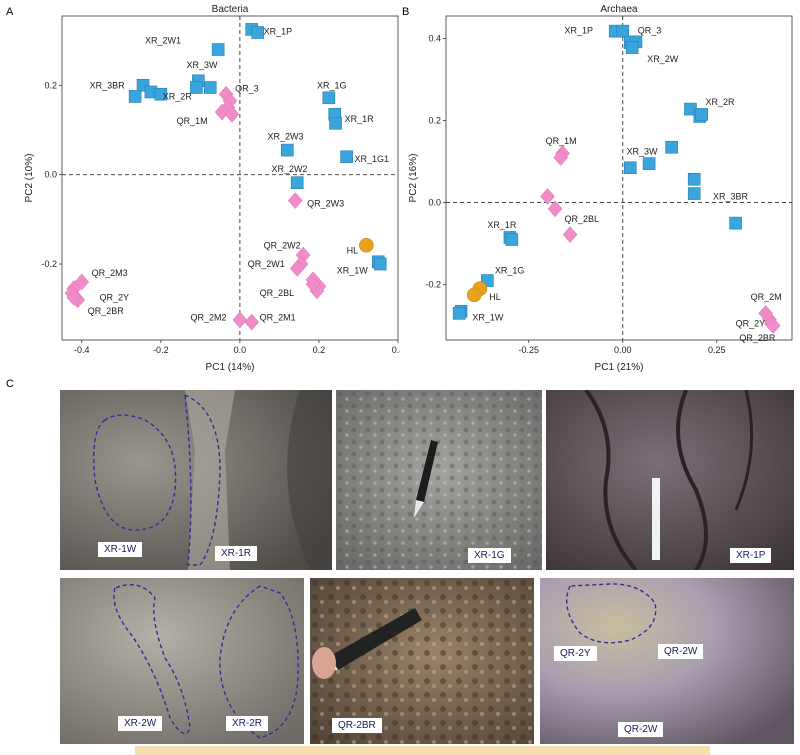 The image size is (800, 755). What do you see at coordinates (29, 178) in the screenshot?
I see `y-axis-label: PC2 (10%)` at bounding box center [29, 178].